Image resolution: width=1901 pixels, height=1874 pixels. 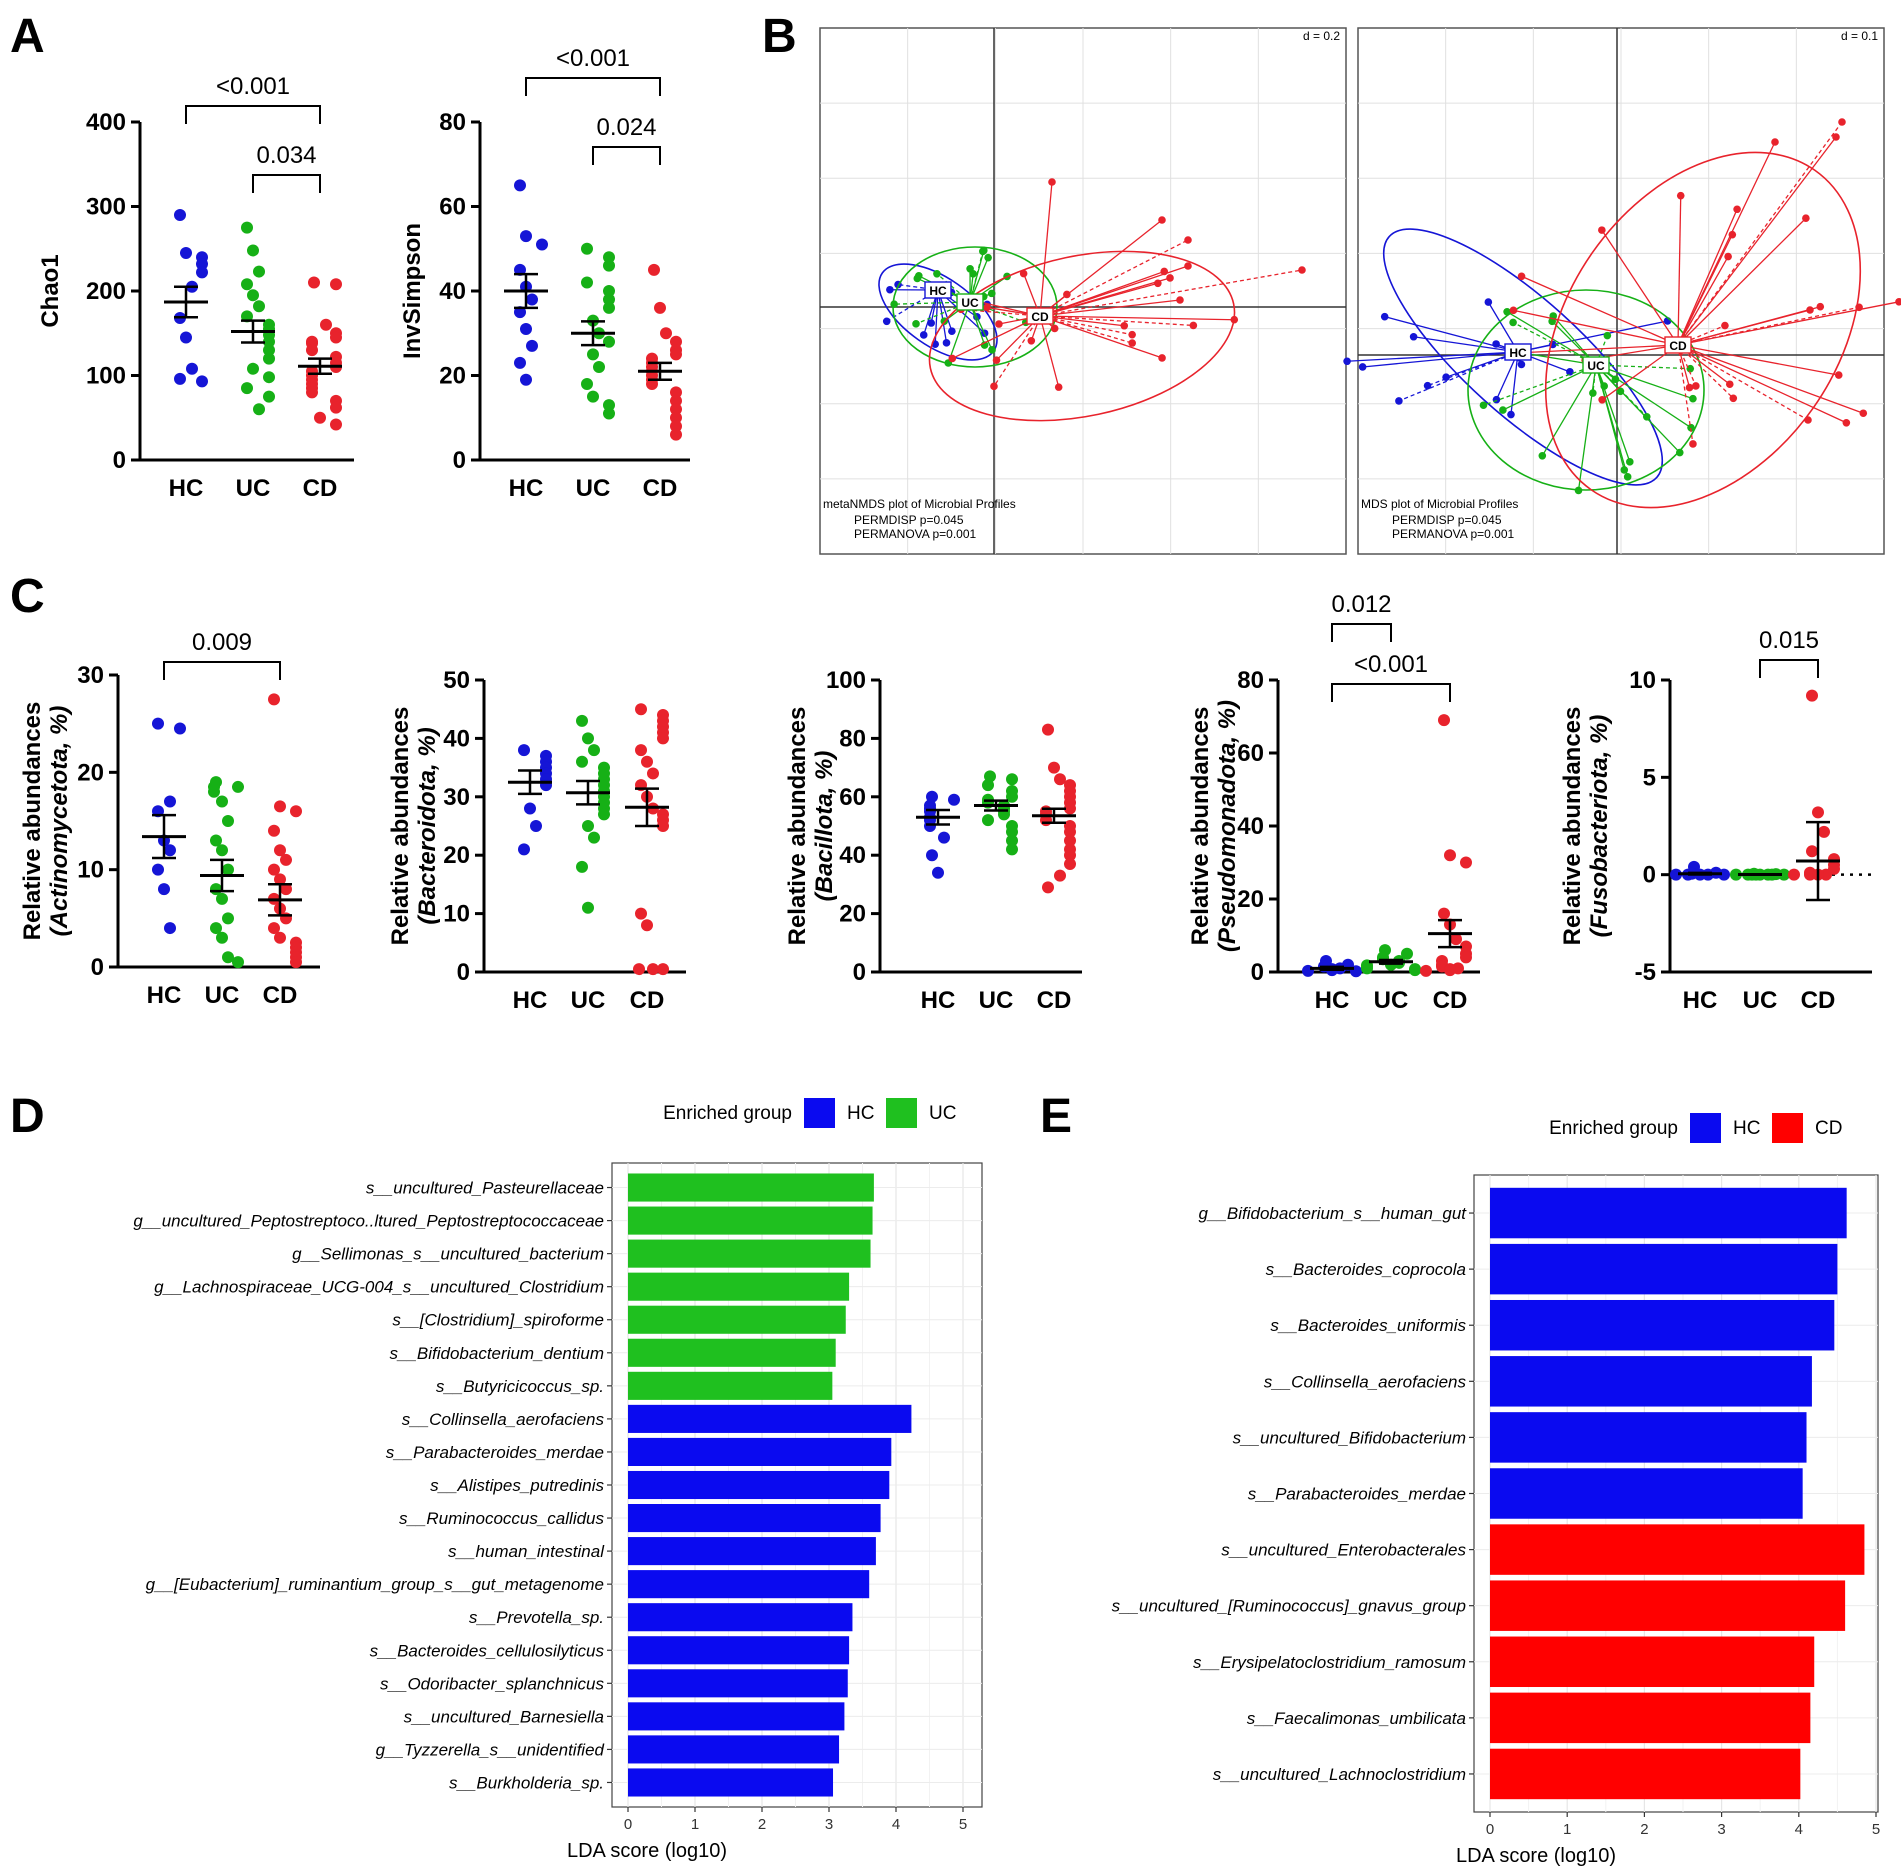 I want to click on x-tick-label: 5, so click(x=1876, y=1829).